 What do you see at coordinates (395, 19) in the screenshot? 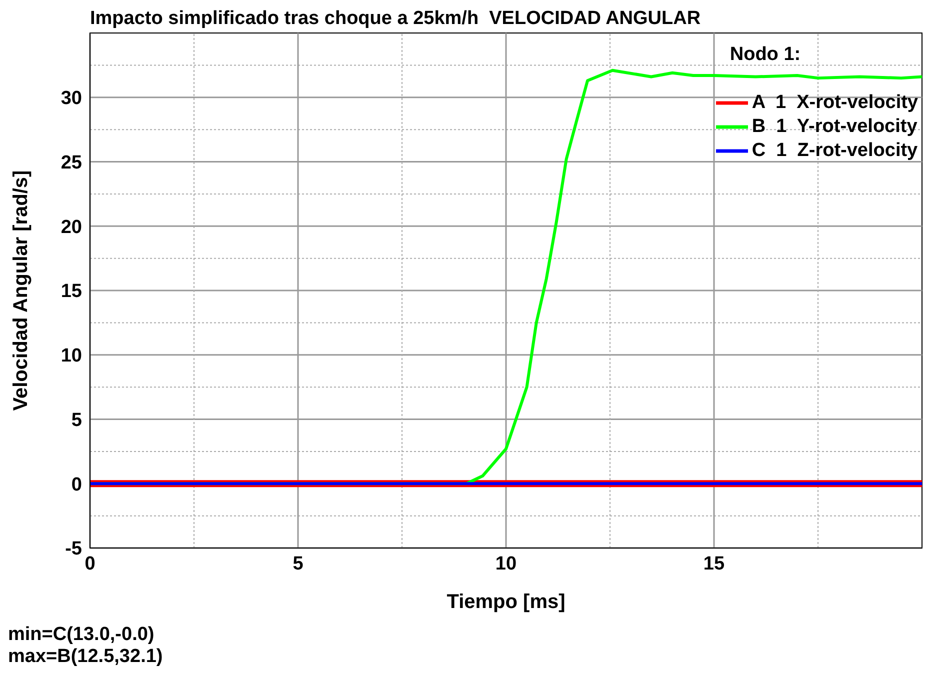
I see `chart-title: Impacto simplificado tras choque a 25km/h VELOCIDAD ANGULAR` at bounding box center [395, 19].